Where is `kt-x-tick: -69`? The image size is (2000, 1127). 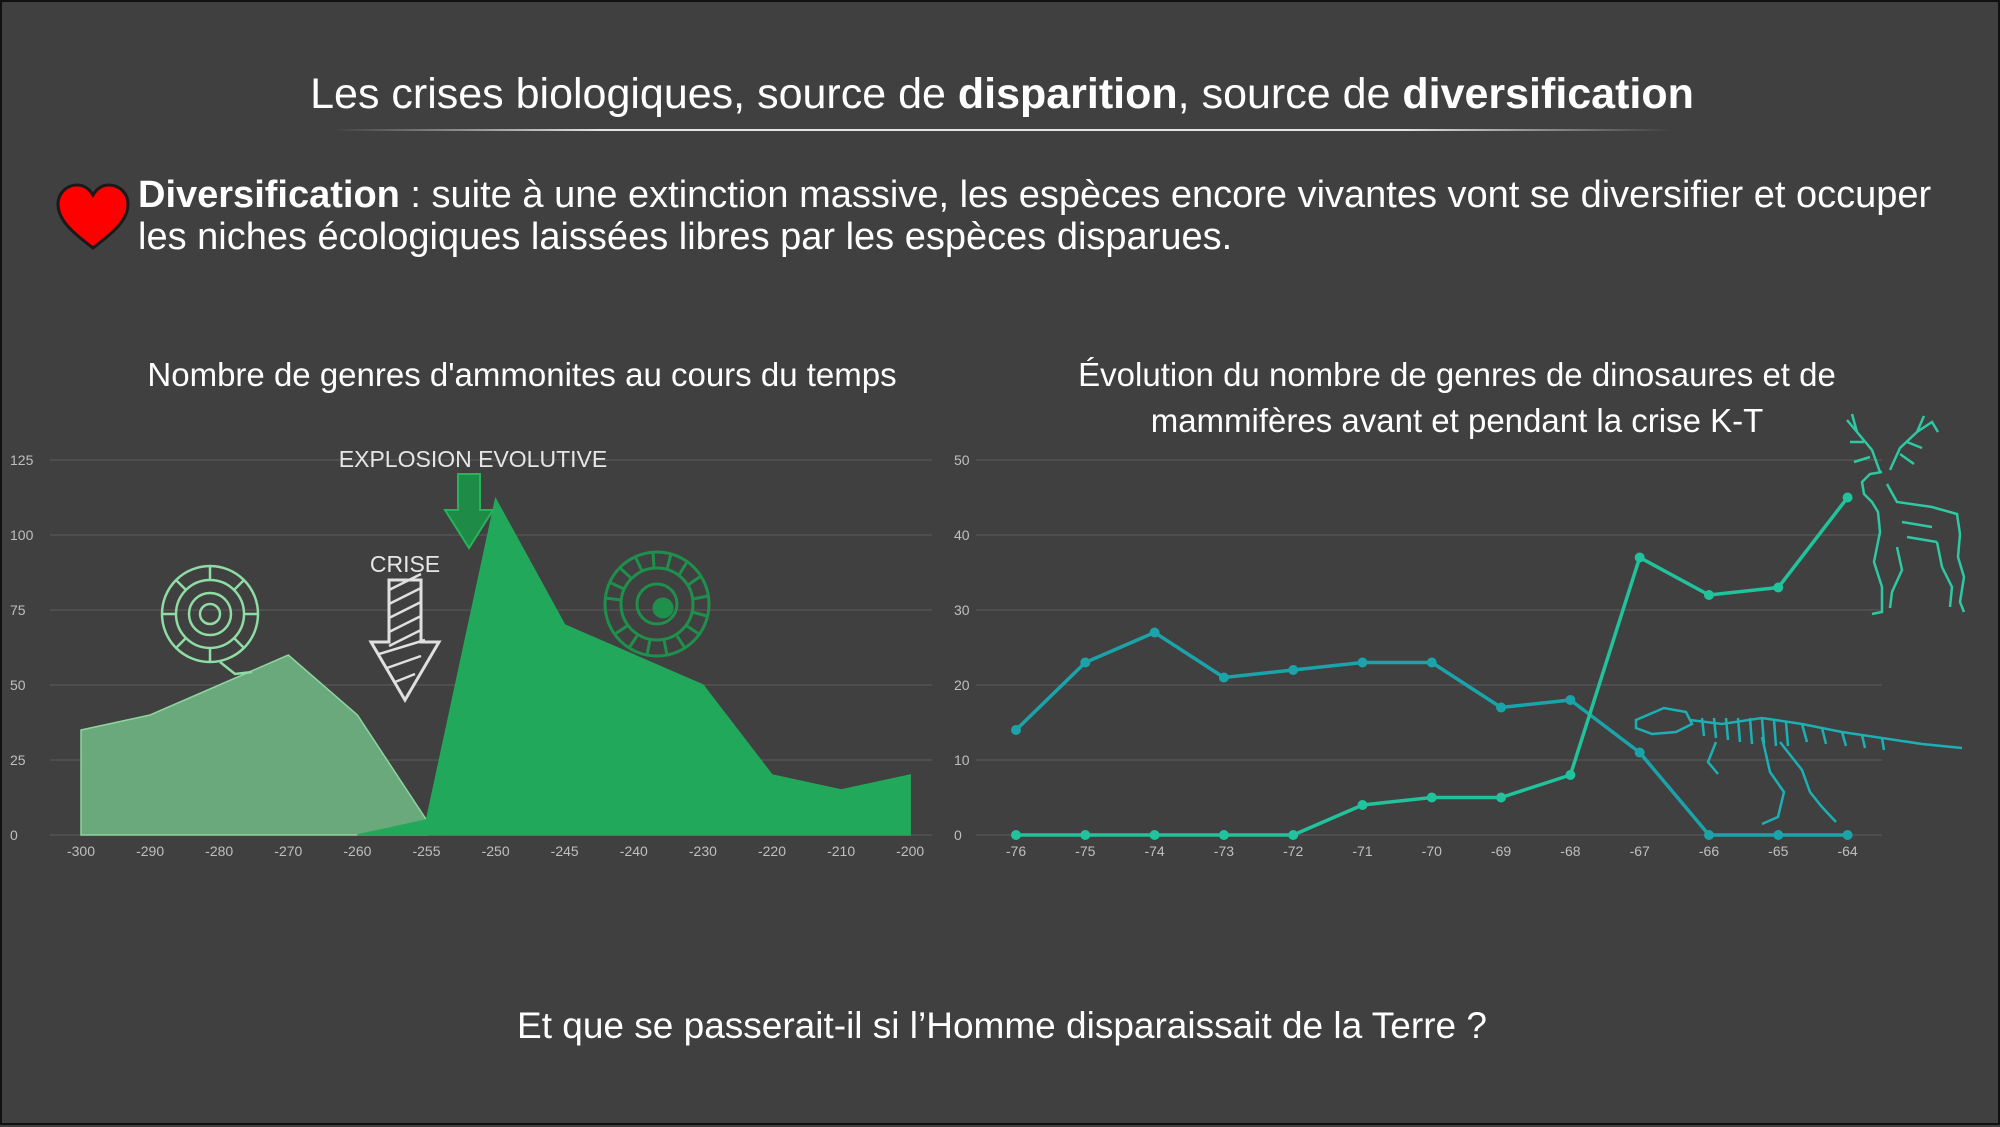 kt-x-tick: -69 is located at coordinates (1501, 851).